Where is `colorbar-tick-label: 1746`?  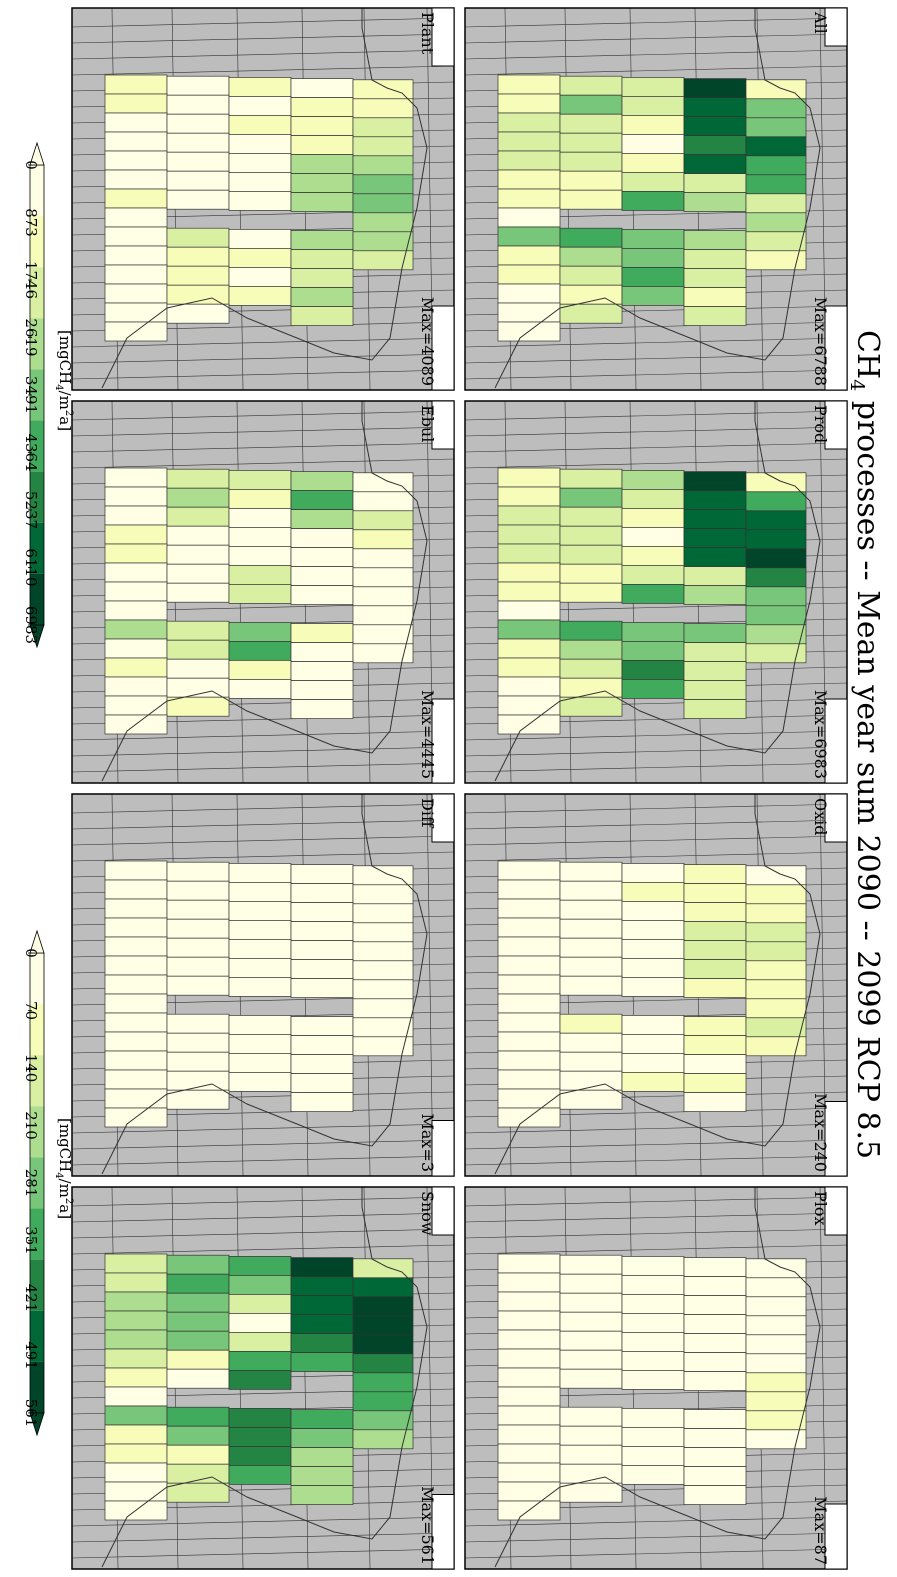
colorbar-tick-label: 1746 is located at coordinates (31, 280).